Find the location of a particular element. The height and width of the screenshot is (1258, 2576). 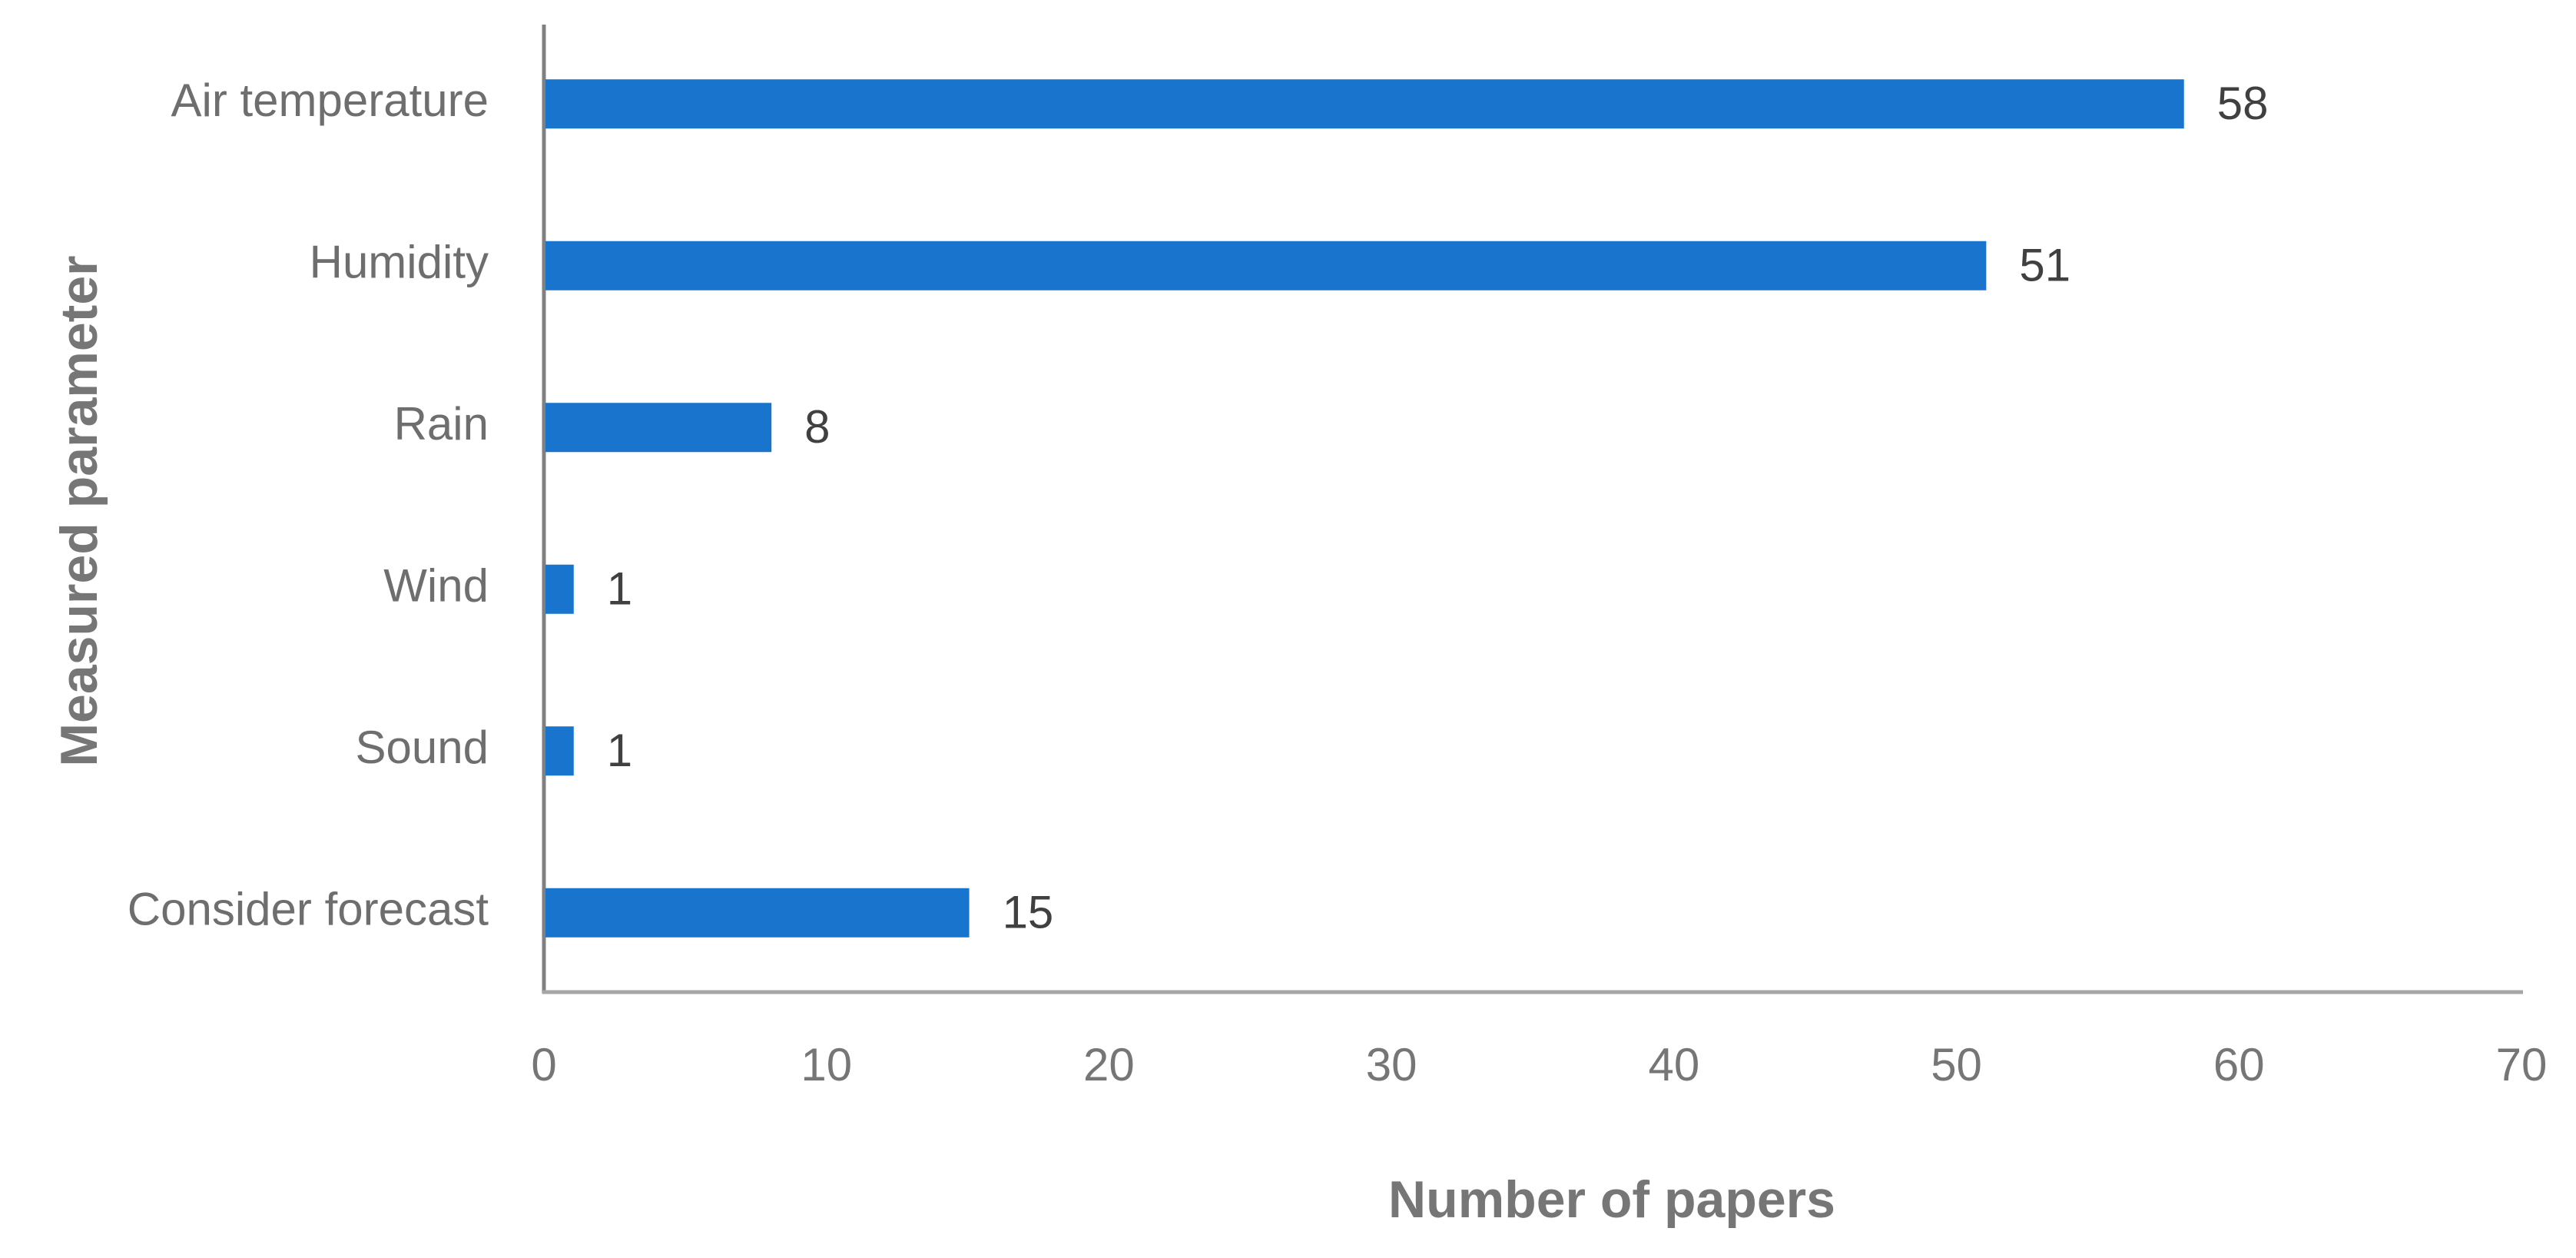

data-label: 51 is located at coordinates (2044, 265).